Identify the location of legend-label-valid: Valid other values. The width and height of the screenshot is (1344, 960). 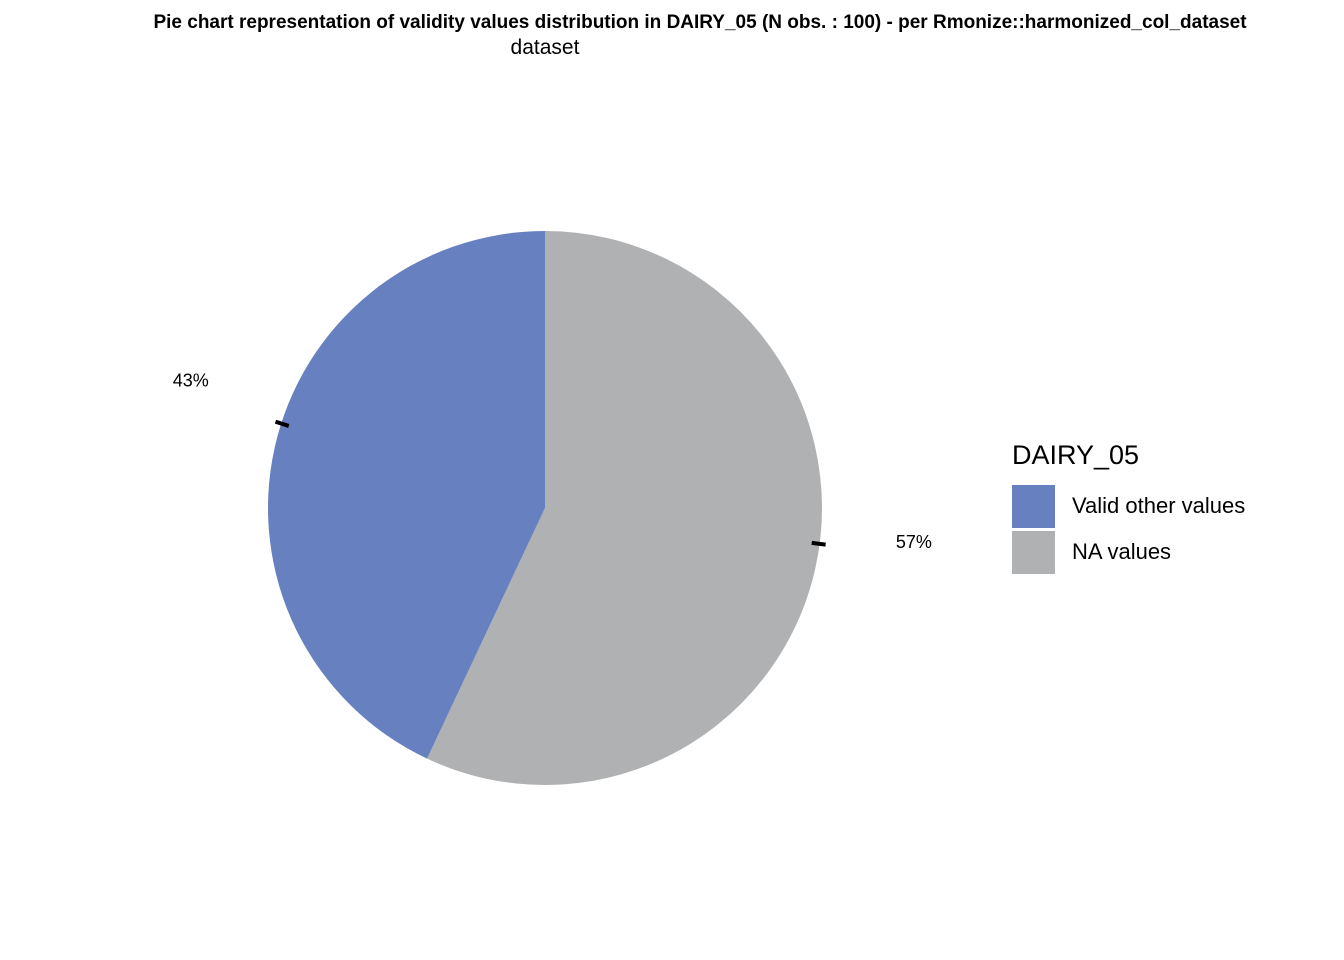
(1159, 505).